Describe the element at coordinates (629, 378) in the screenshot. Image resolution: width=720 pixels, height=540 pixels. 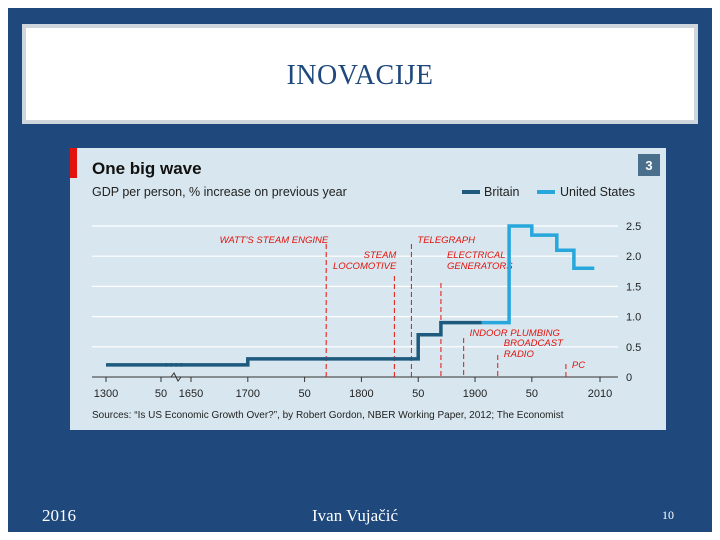
I see `y-tick-label: 0` at that location.